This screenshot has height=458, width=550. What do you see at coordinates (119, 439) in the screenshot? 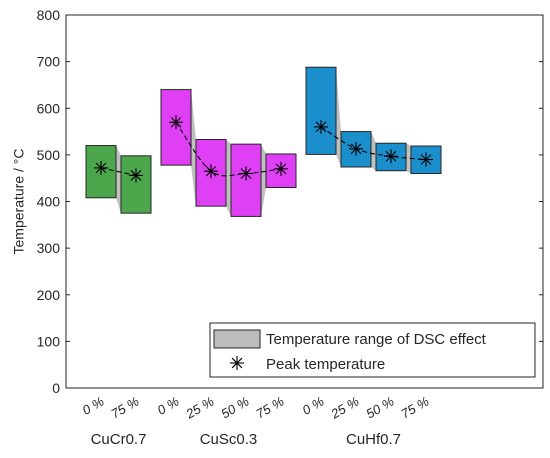
I see `group-label: CuCr0.7` at bounding box center [119, 439].